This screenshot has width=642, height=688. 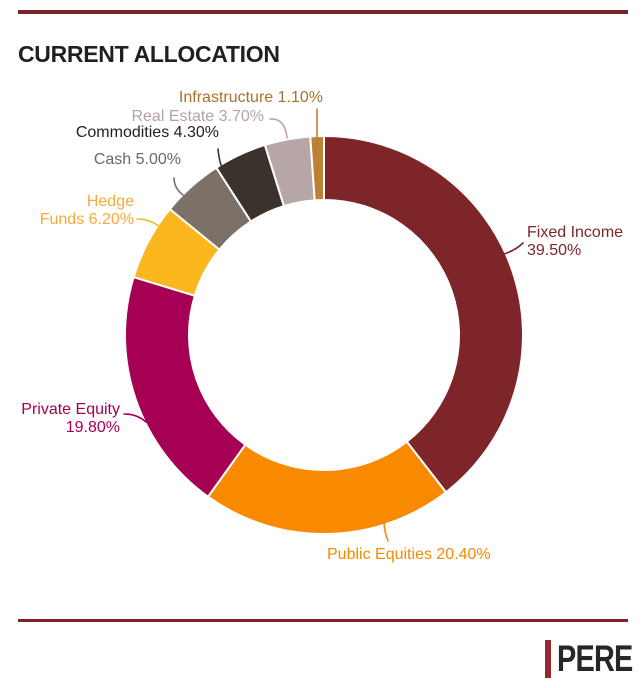 I want to click on label-private-equity-line1: Private Equity, so click(x=70, y=409).